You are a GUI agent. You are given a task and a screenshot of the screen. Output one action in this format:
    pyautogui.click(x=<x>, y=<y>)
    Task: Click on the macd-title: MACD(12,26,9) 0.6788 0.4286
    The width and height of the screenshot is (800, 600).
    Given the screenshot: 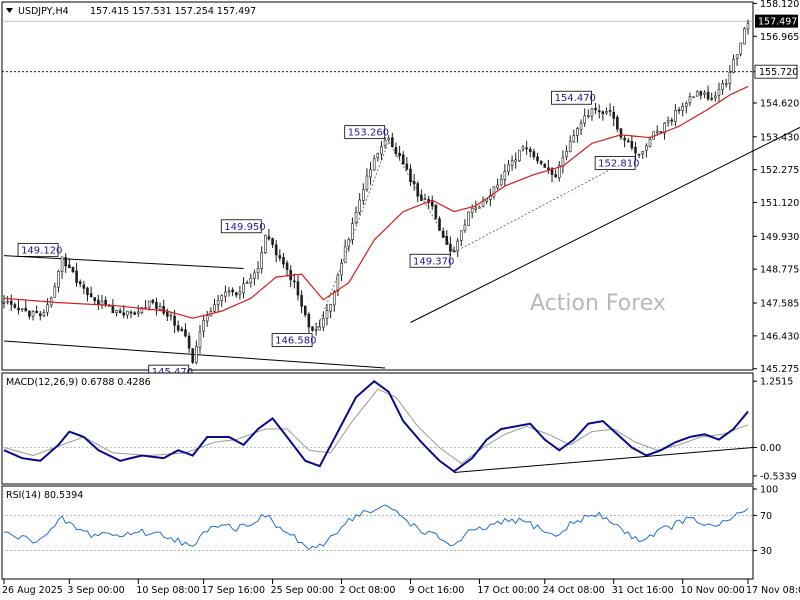 What is the action you would take?
    pyautogui.click(x=78, y=382)
    